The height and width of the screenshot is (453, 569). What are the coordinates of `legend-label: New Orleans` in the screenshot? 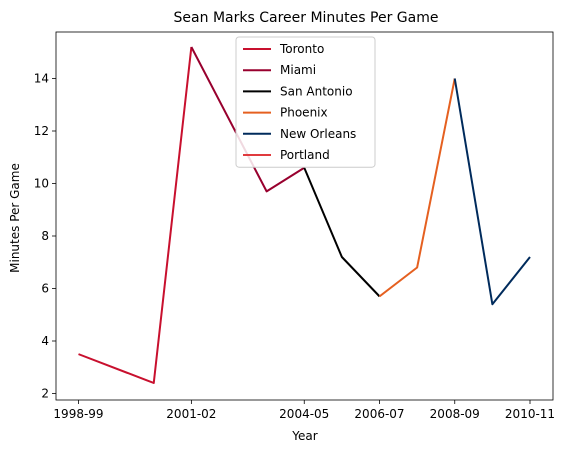 It's located at (318, 134).